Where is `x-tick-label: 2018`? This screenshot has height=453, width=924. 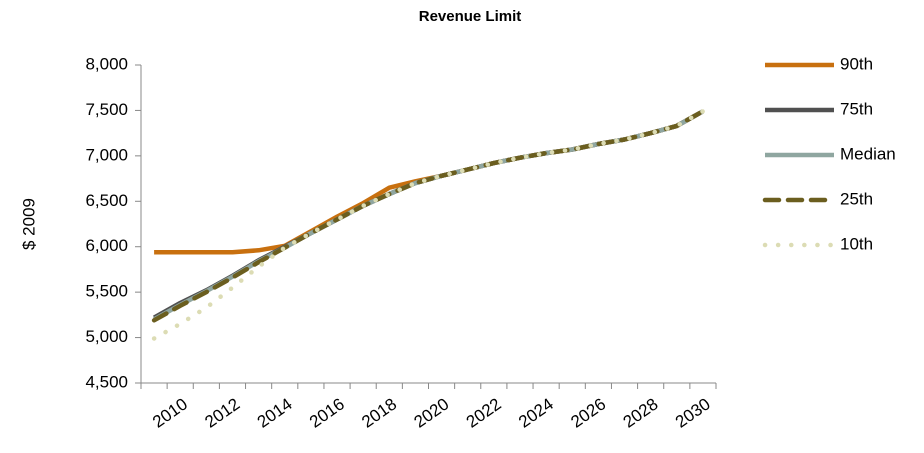 x-tick-label: 2018 is located at coordinates (379, 412).